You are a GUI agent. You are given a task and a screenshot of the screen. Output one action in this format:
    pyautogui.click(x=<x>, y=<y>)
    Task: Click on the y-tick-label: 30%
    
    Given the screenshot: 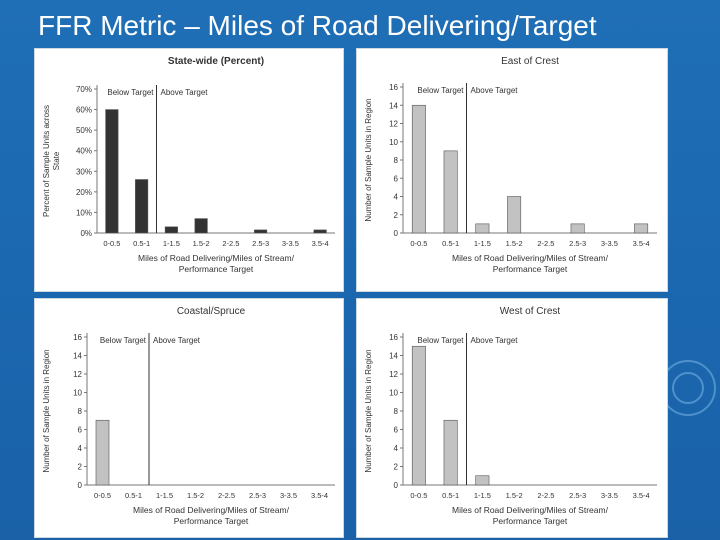 What is the action you would take?
    pyautogui.click(x=84, y=171)
    